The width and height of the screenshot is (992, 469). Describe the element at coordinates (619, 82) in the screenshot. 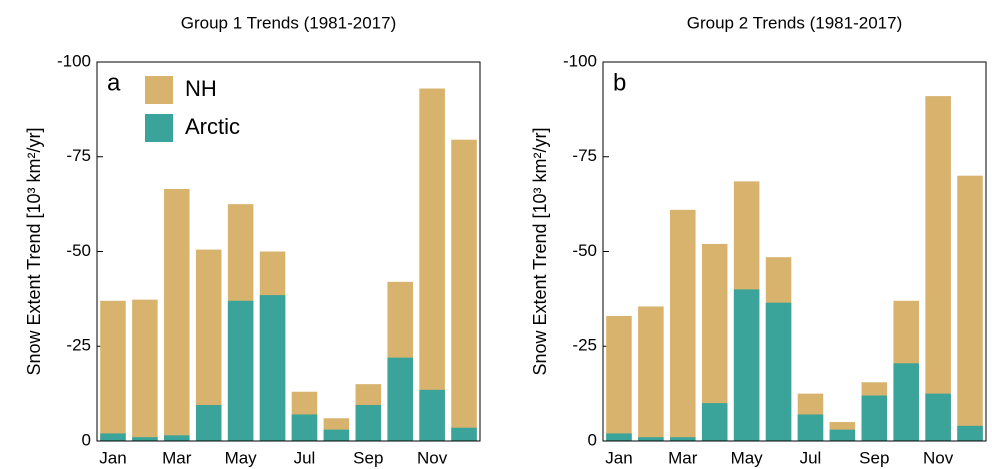

I see `panel-label: b` at that location.